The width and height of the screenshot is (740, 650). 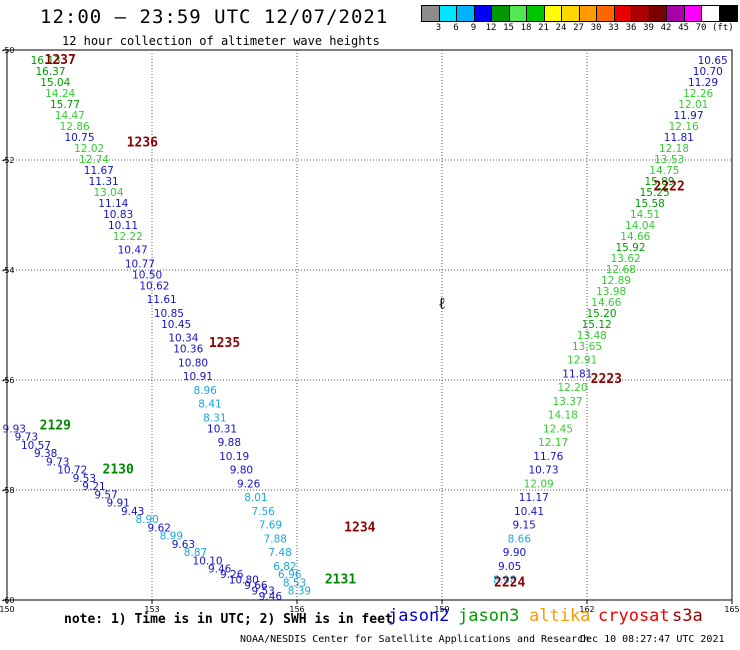 I want to click on wave-height-value: 10.19, so click(x=234, y=457).